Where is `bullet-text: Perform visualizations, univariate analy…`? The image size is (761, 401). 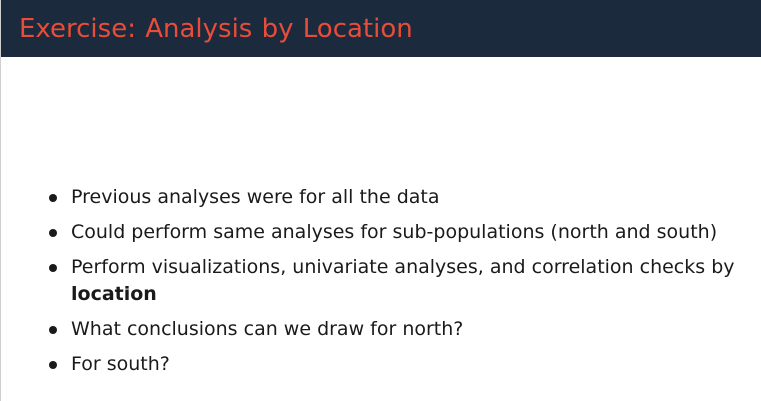 bullet-text: Perform visualizations, univariate analy… is located at coordinates (403, 267).